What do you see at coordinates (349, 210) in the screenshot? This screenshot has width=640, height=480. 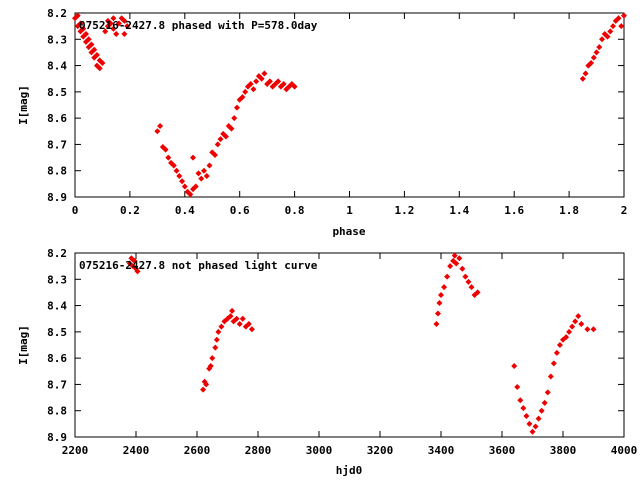 I see `phased-x-tick-label: 1` at bounding box center [349, 210].